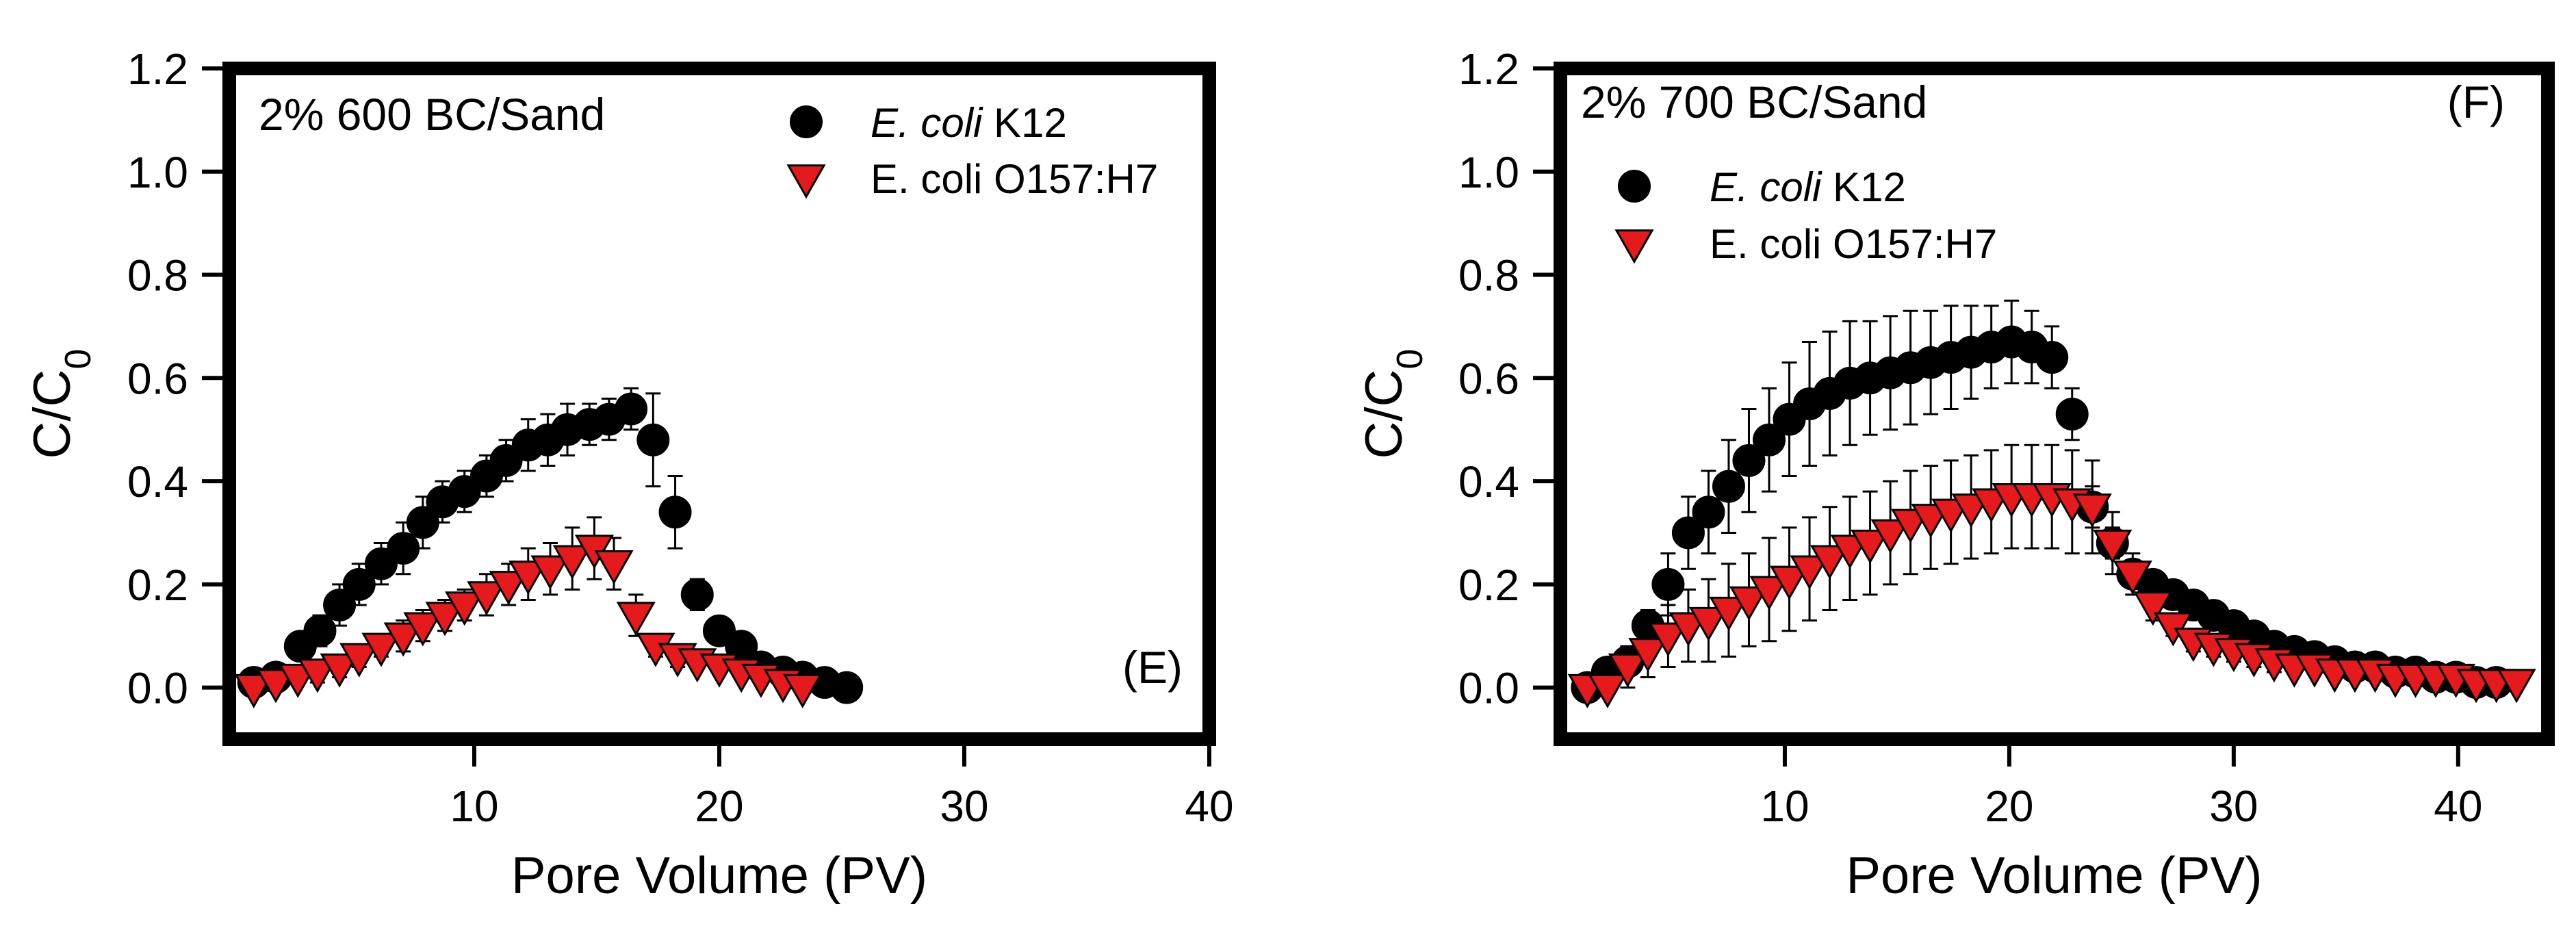 The image size is (2576, 926). What do you see at coordinates (1488, 275) in the screenshot?
I see `y-tick-label: 0.8` at bounding box center [1488, 275].